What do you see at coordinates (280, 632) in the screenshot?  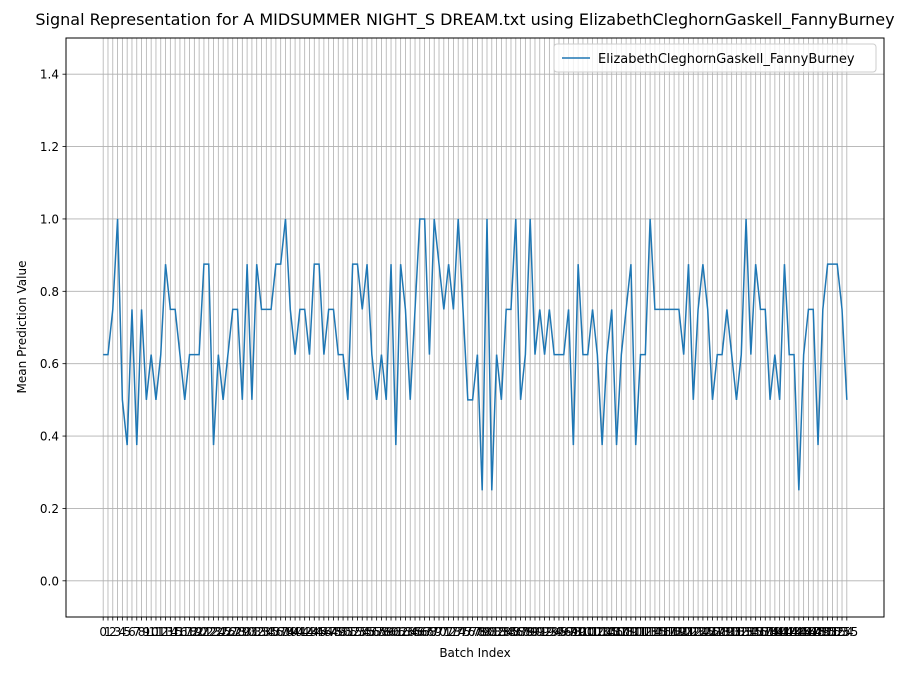 I see `x-tick-label: 37` at bounding box center [280, 632].